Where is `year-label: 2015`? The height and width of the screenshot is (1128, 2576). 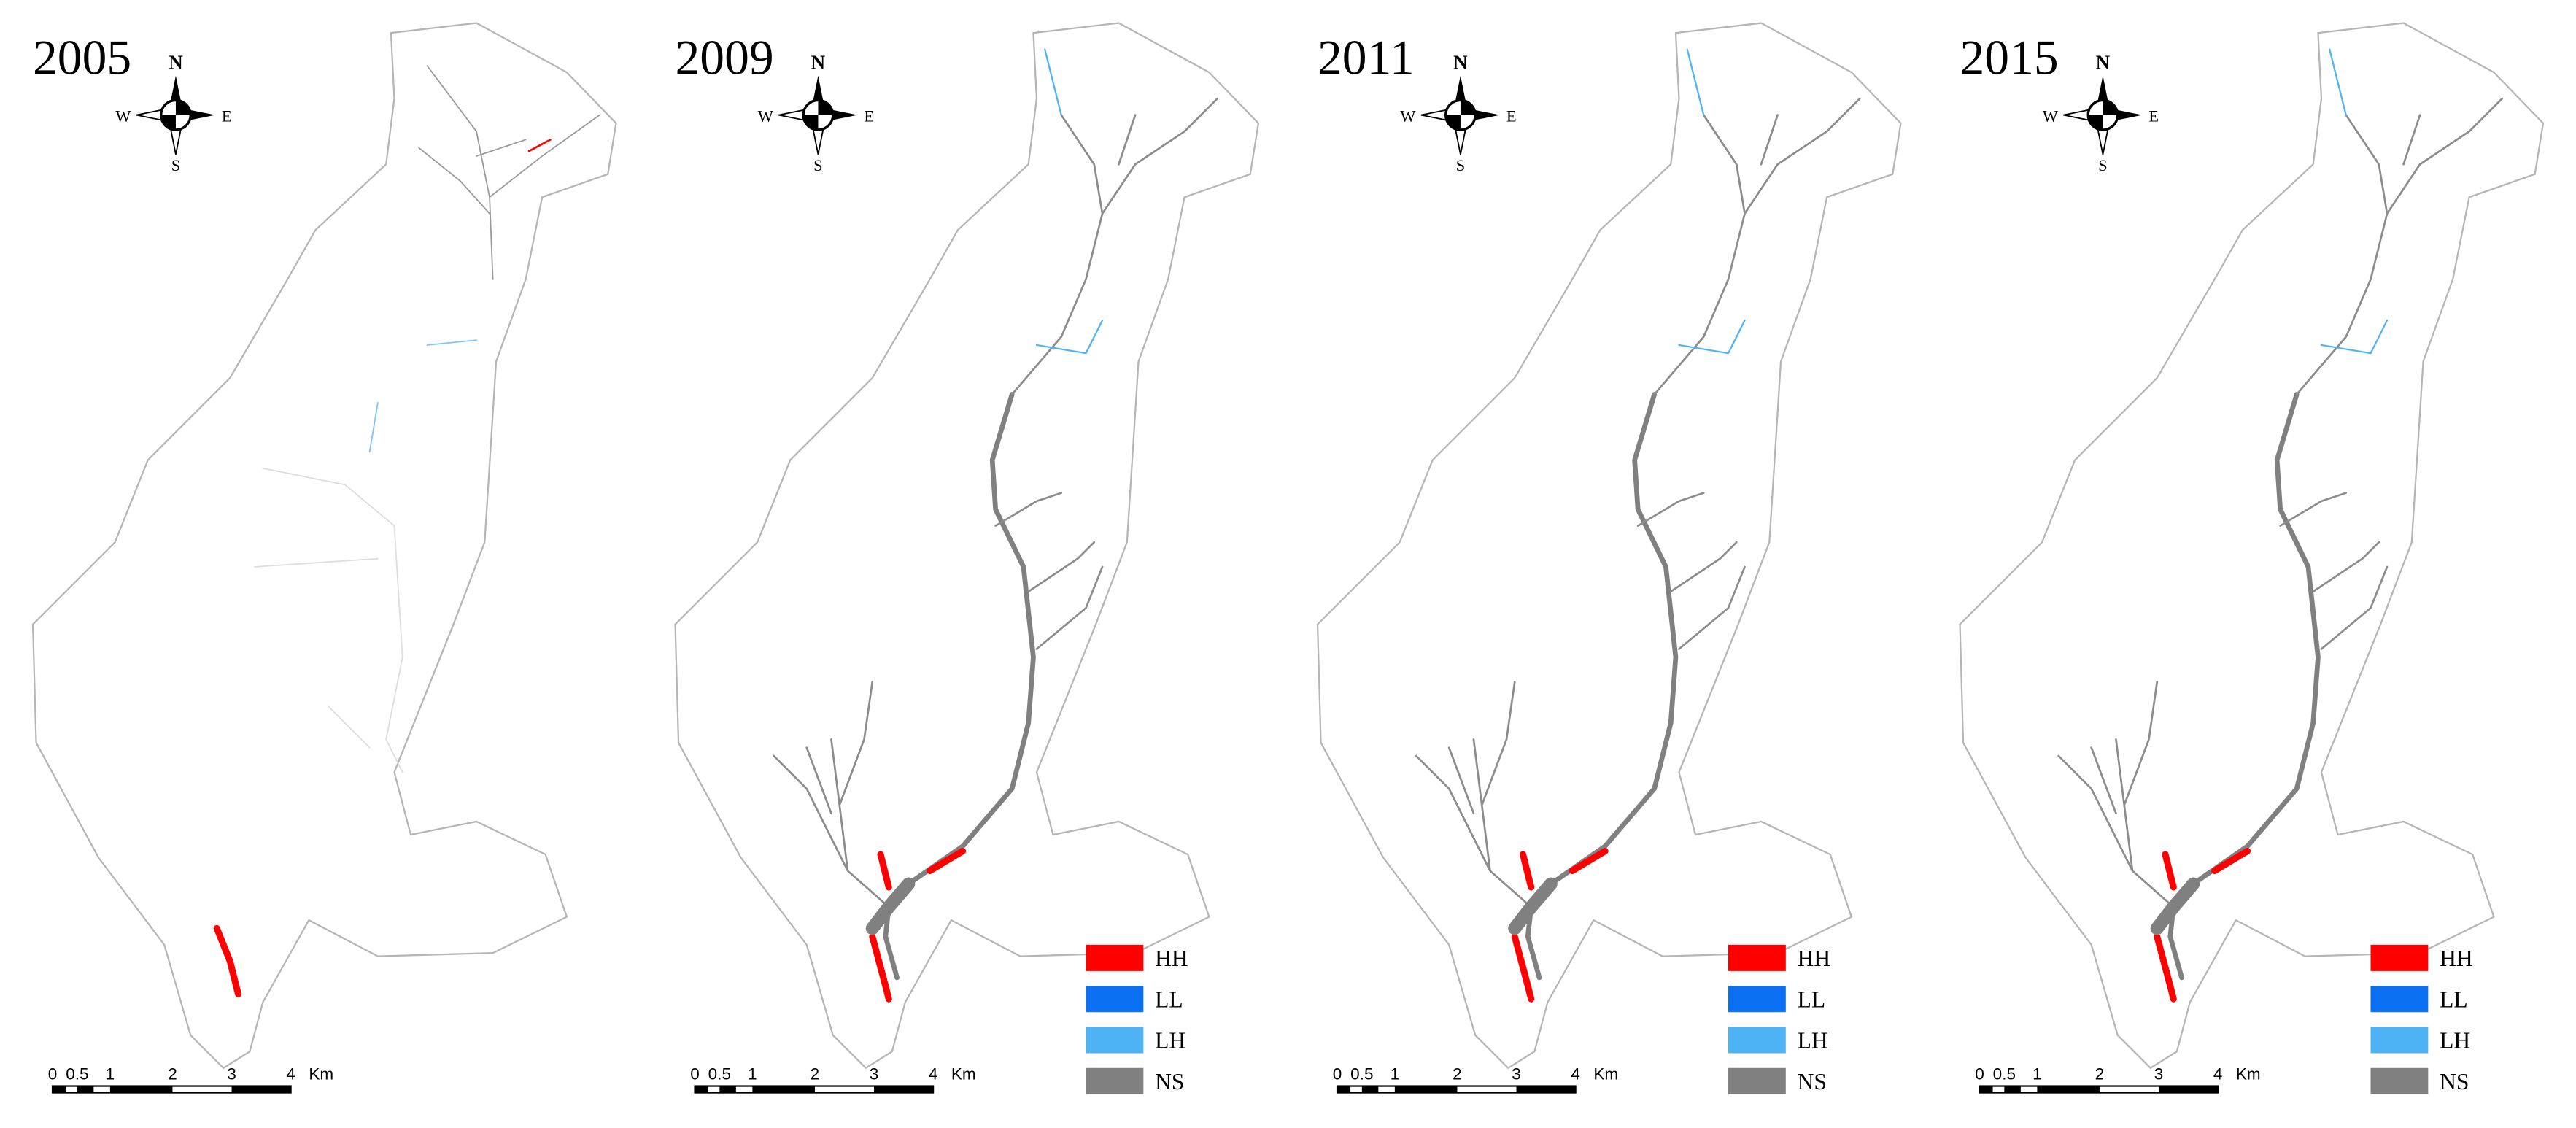
year-label: 2015 is located at coordinates (2009, 57).